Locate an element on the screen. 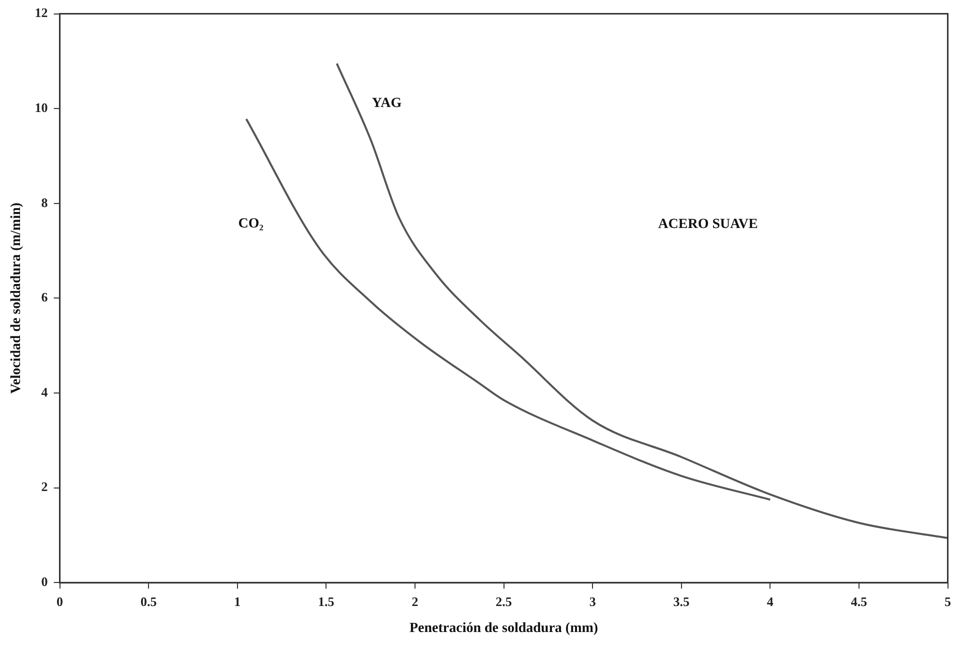  x-tick-label: 0 is located at coordinates (60, 601).